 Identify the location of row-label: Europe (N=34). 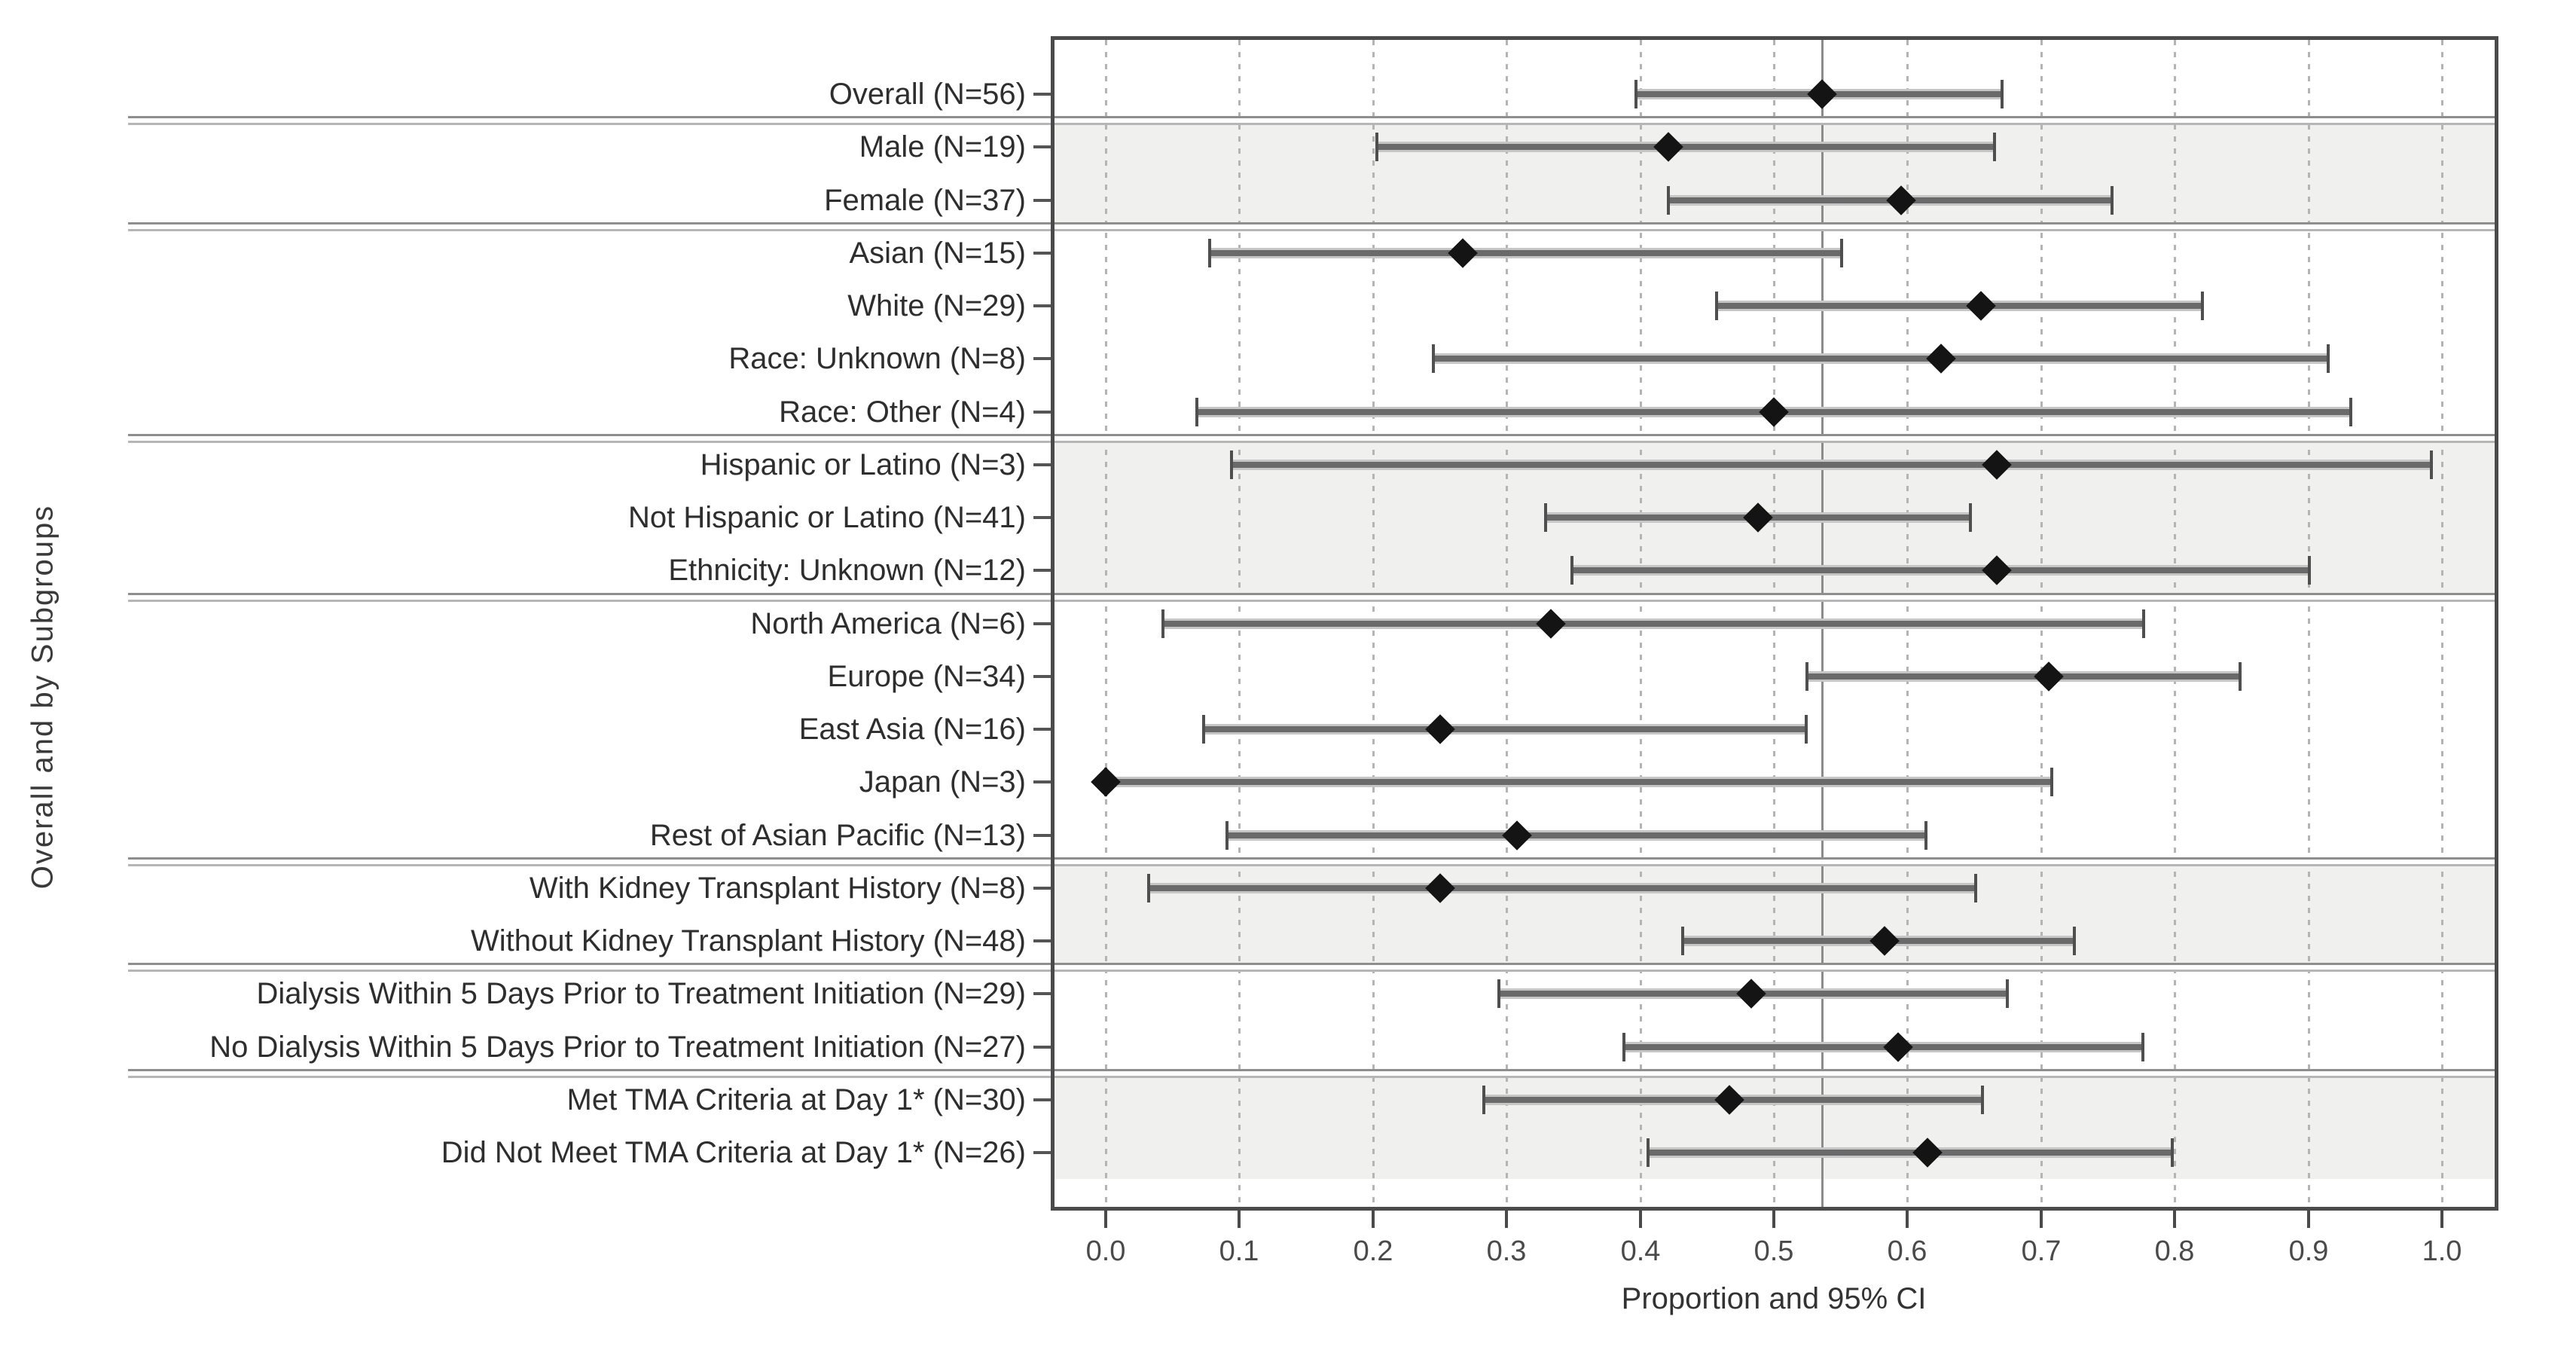
(927, 676).